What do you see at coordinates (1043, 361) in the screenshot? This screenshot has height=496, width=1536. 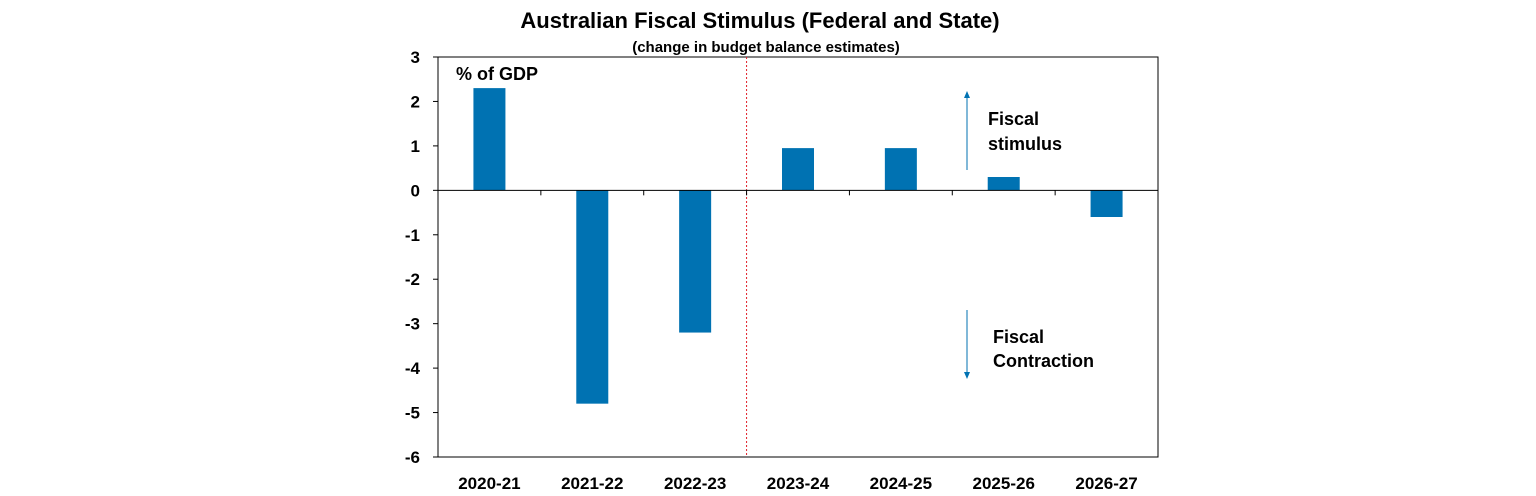 I see `contraction-label-line2: Contraction` at bounding box center [1043, 361].